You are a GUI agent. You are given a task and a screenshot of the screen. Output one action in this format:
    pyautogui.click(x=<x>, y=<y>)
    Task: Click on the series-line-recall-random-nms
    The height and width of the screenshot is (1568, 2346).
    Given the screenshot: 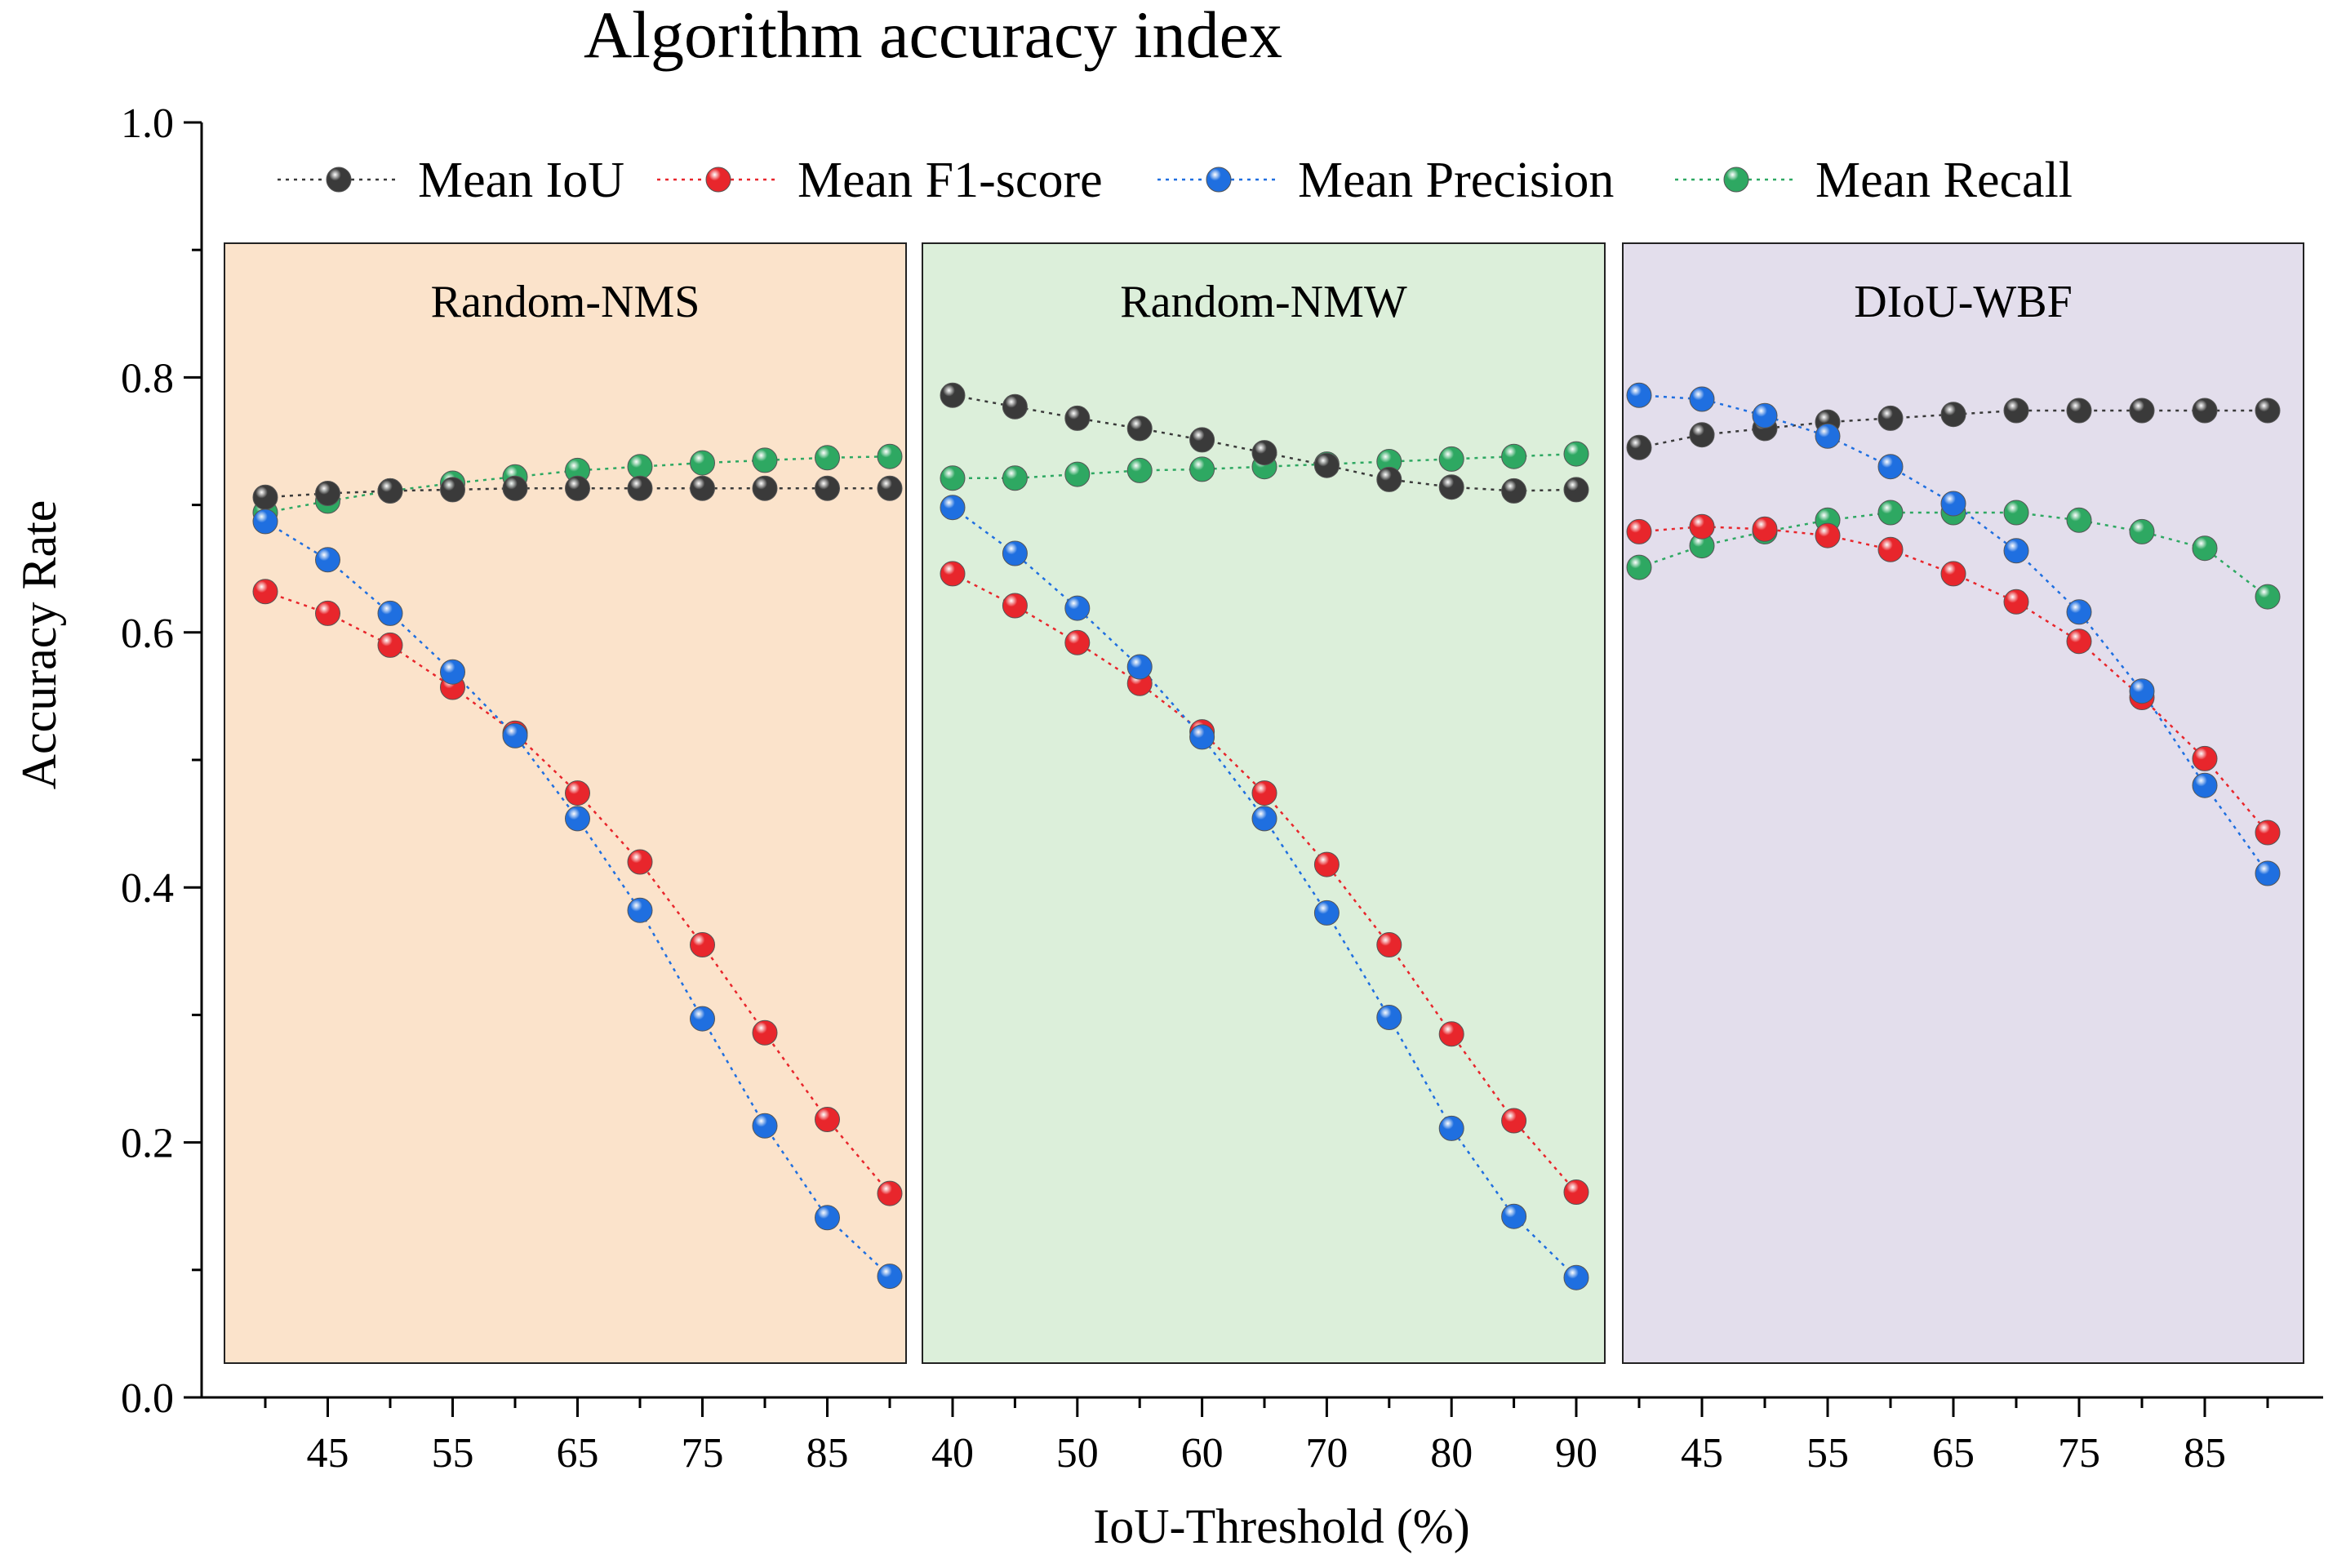 What is the action you would take?
    pyautogui.click(x=577, y=485)
    